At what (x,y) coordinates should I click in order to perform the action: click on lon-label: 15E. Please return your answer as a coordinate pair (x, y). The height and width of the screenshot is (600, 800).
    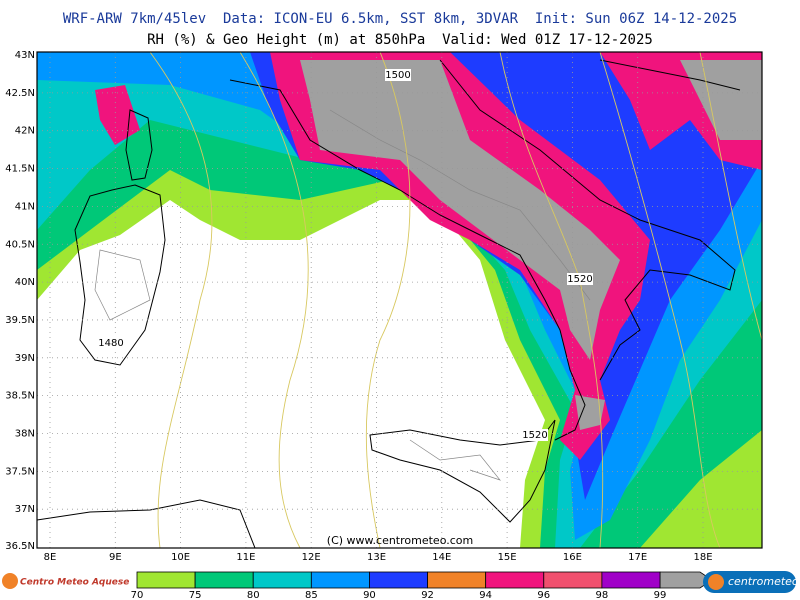
    Looking at the image, I should click on (507, 557).